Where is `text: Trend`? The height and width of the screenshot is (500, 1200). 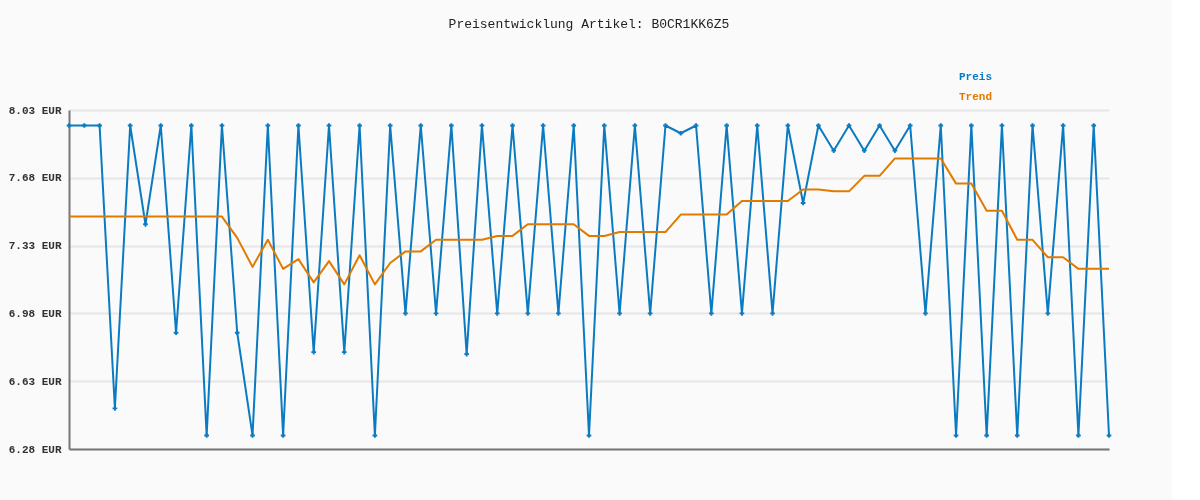
text: Trend is located at coordinates (976, 97).